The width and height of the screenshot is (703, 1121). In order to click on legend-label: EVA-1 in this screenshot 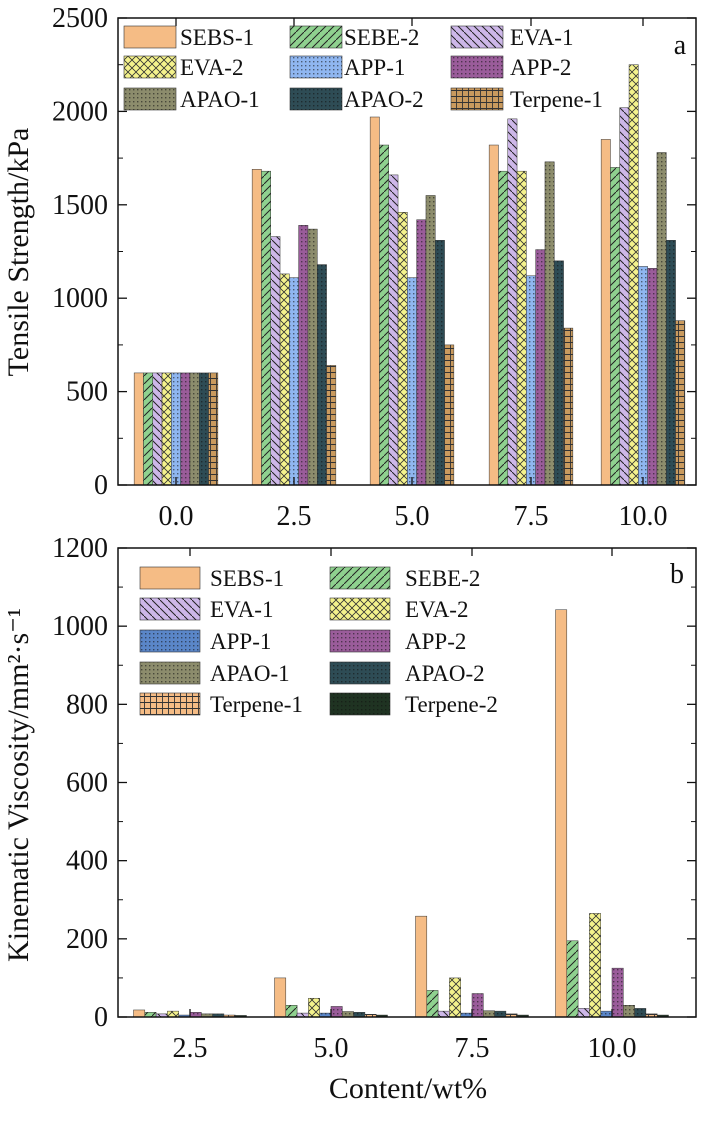, I will do `click(541, 37)`.